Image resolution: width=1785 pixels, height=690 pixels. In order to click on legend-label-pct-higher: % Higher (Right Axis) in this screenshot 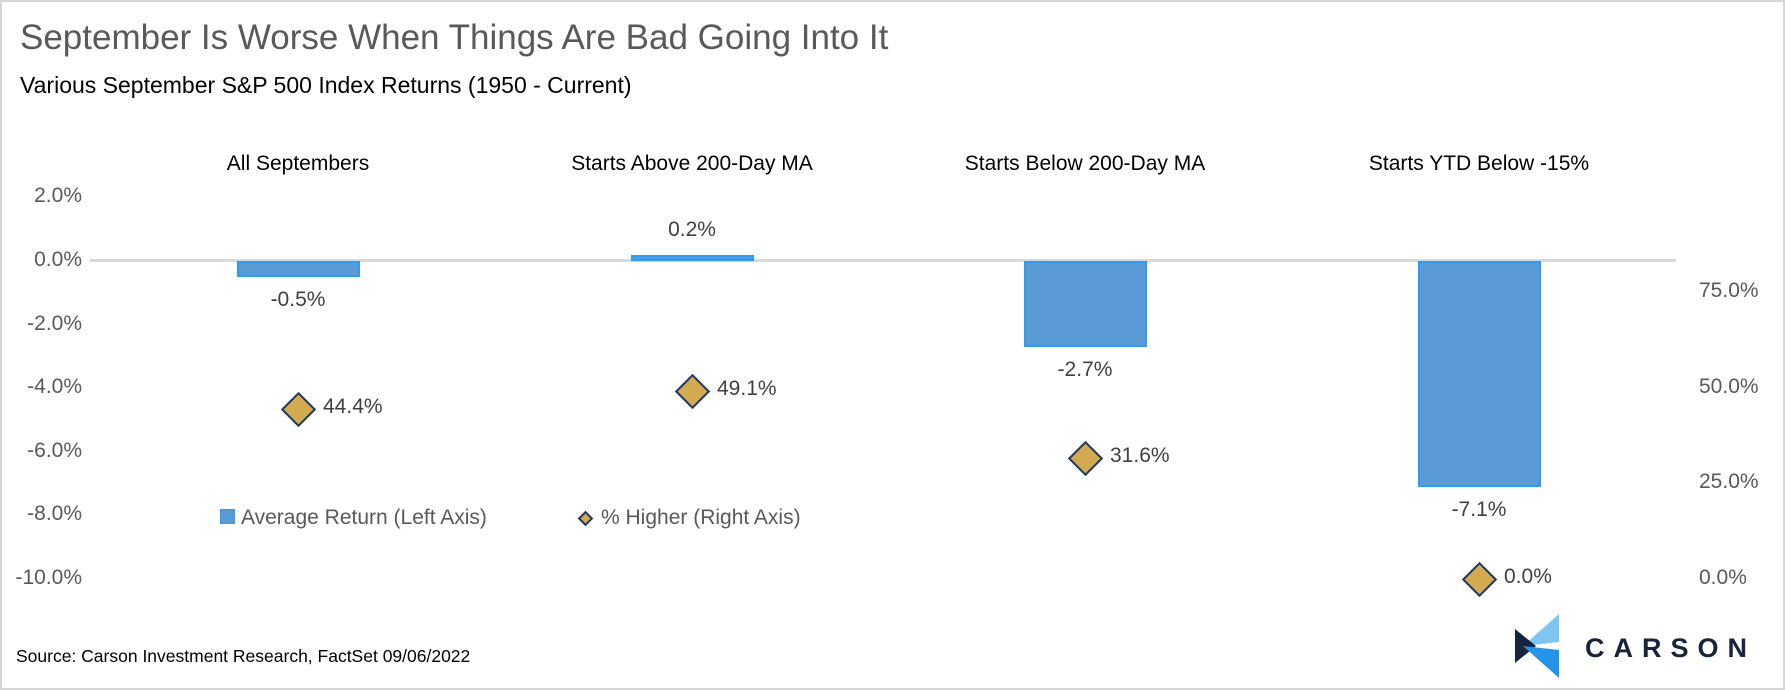, I will do `click(701, 517)`.